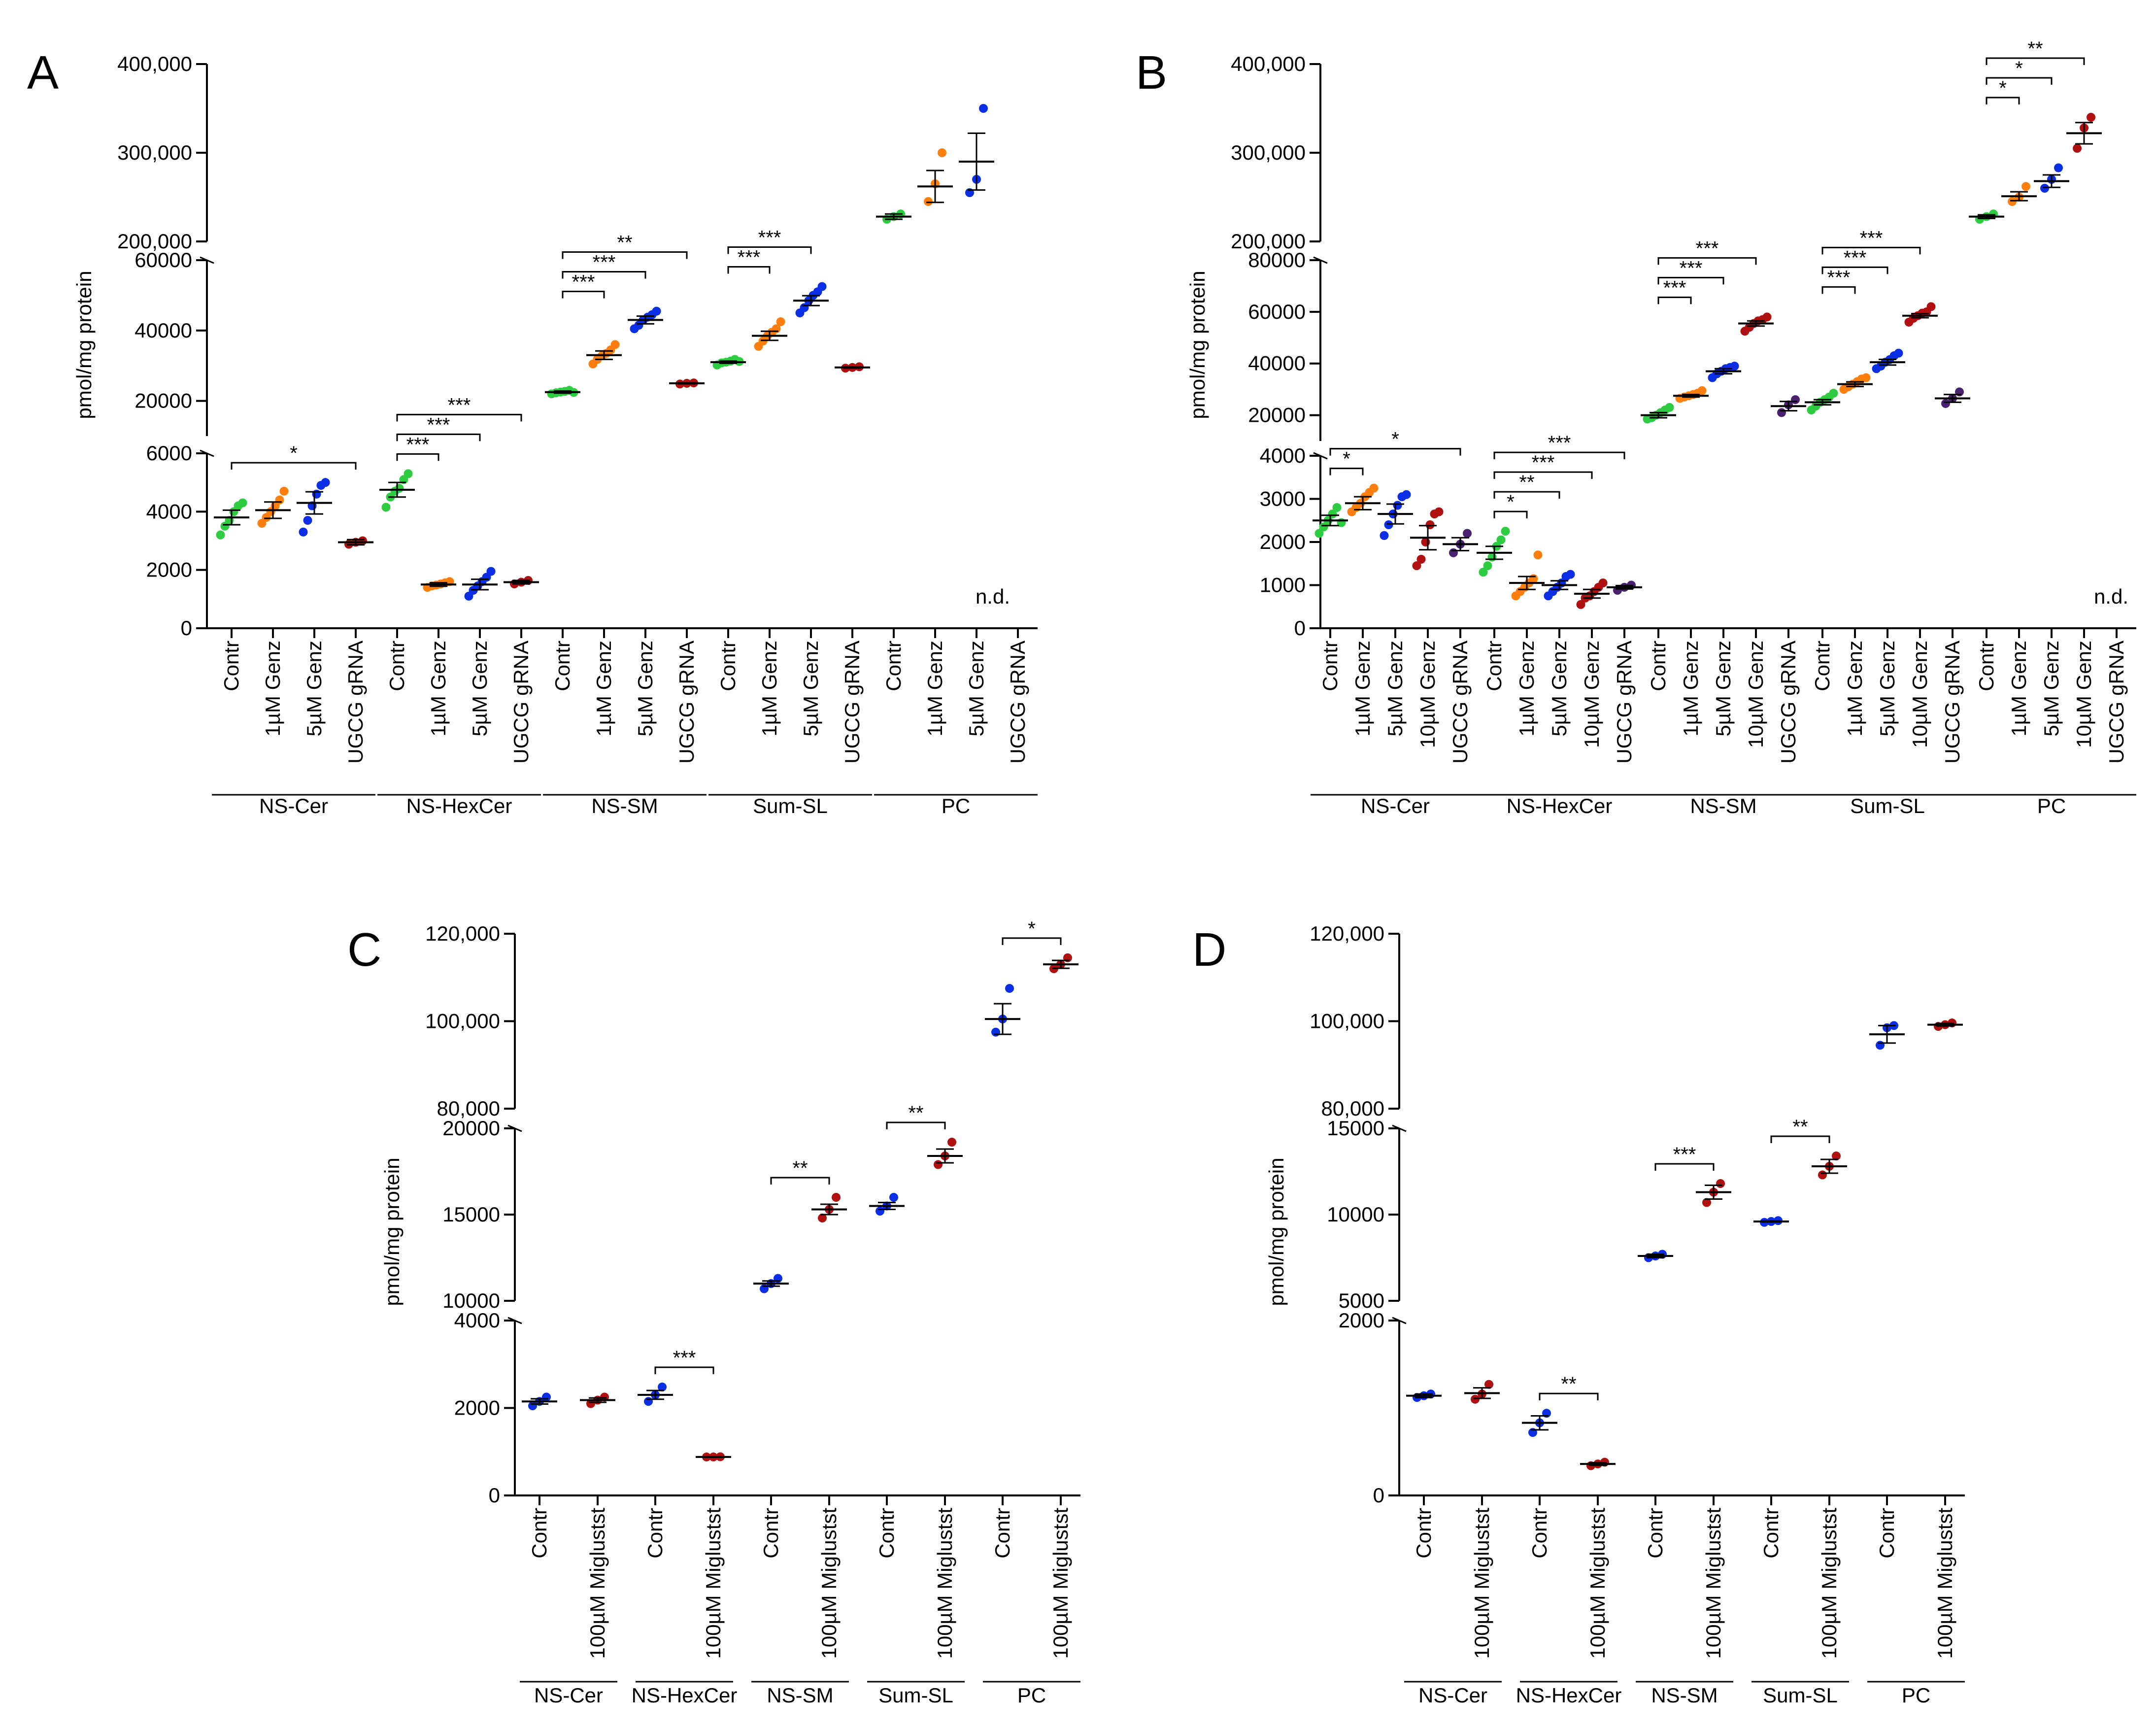  I want to click on category-label: 10µM Genz, so click(1427, 695).